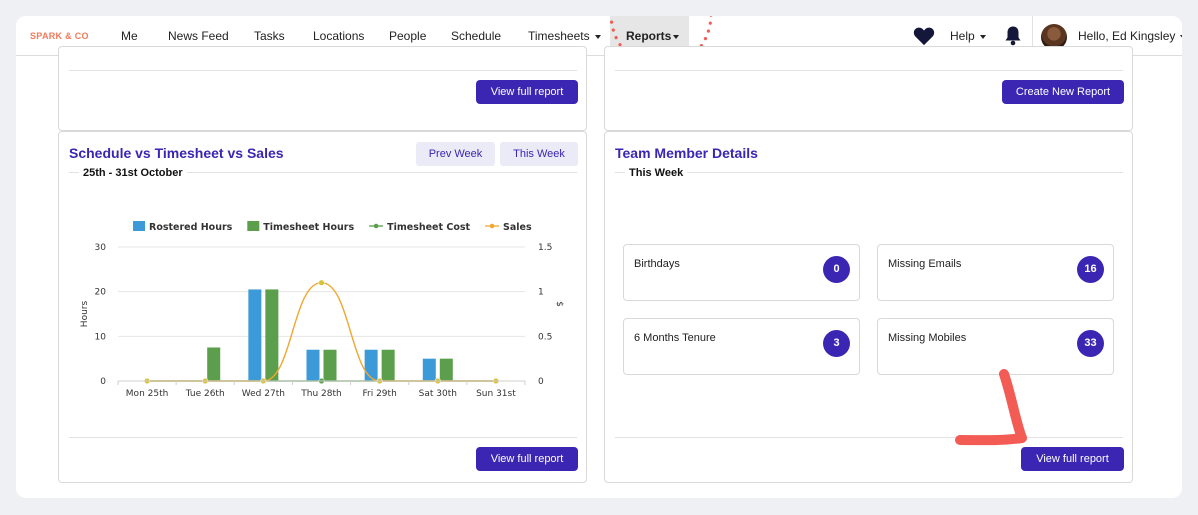  I want to click on this-week-label: This Week, so click(656, 173).